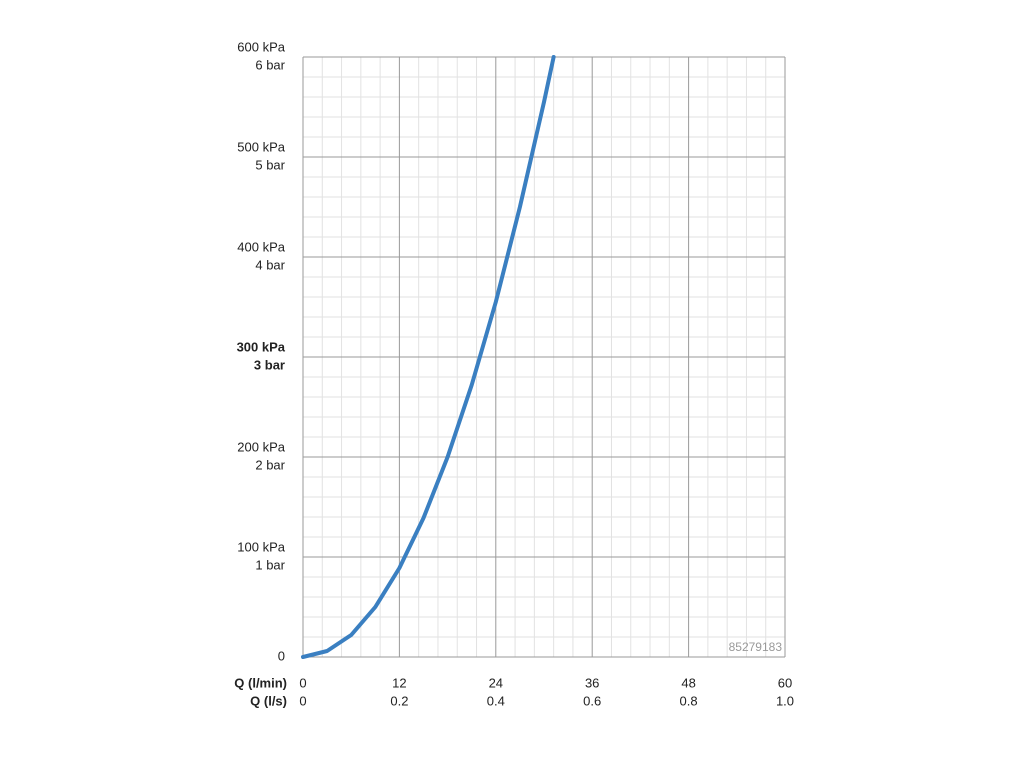 Image resolution: width=1024 pixels, height=768 pixels. What do you see at coordinates (756, 647) in the screenshot?
I see `annotation: 85279183` at bounding box center [756, 647].